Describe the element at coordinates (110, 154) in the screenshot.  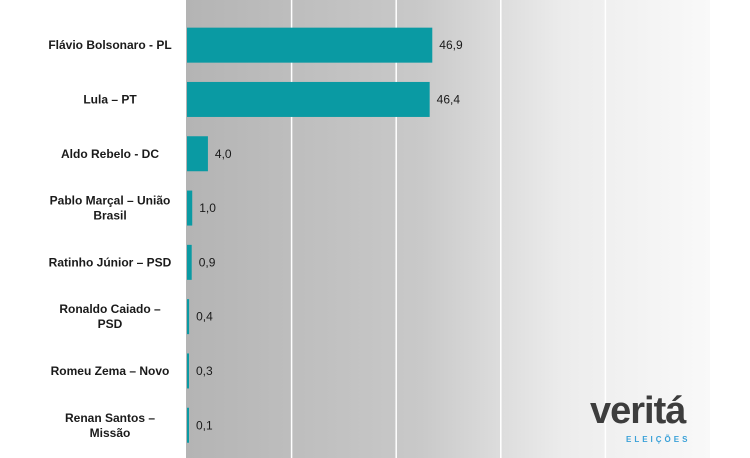
I see `category-label: Aldo Rebelo - DC` at that location.